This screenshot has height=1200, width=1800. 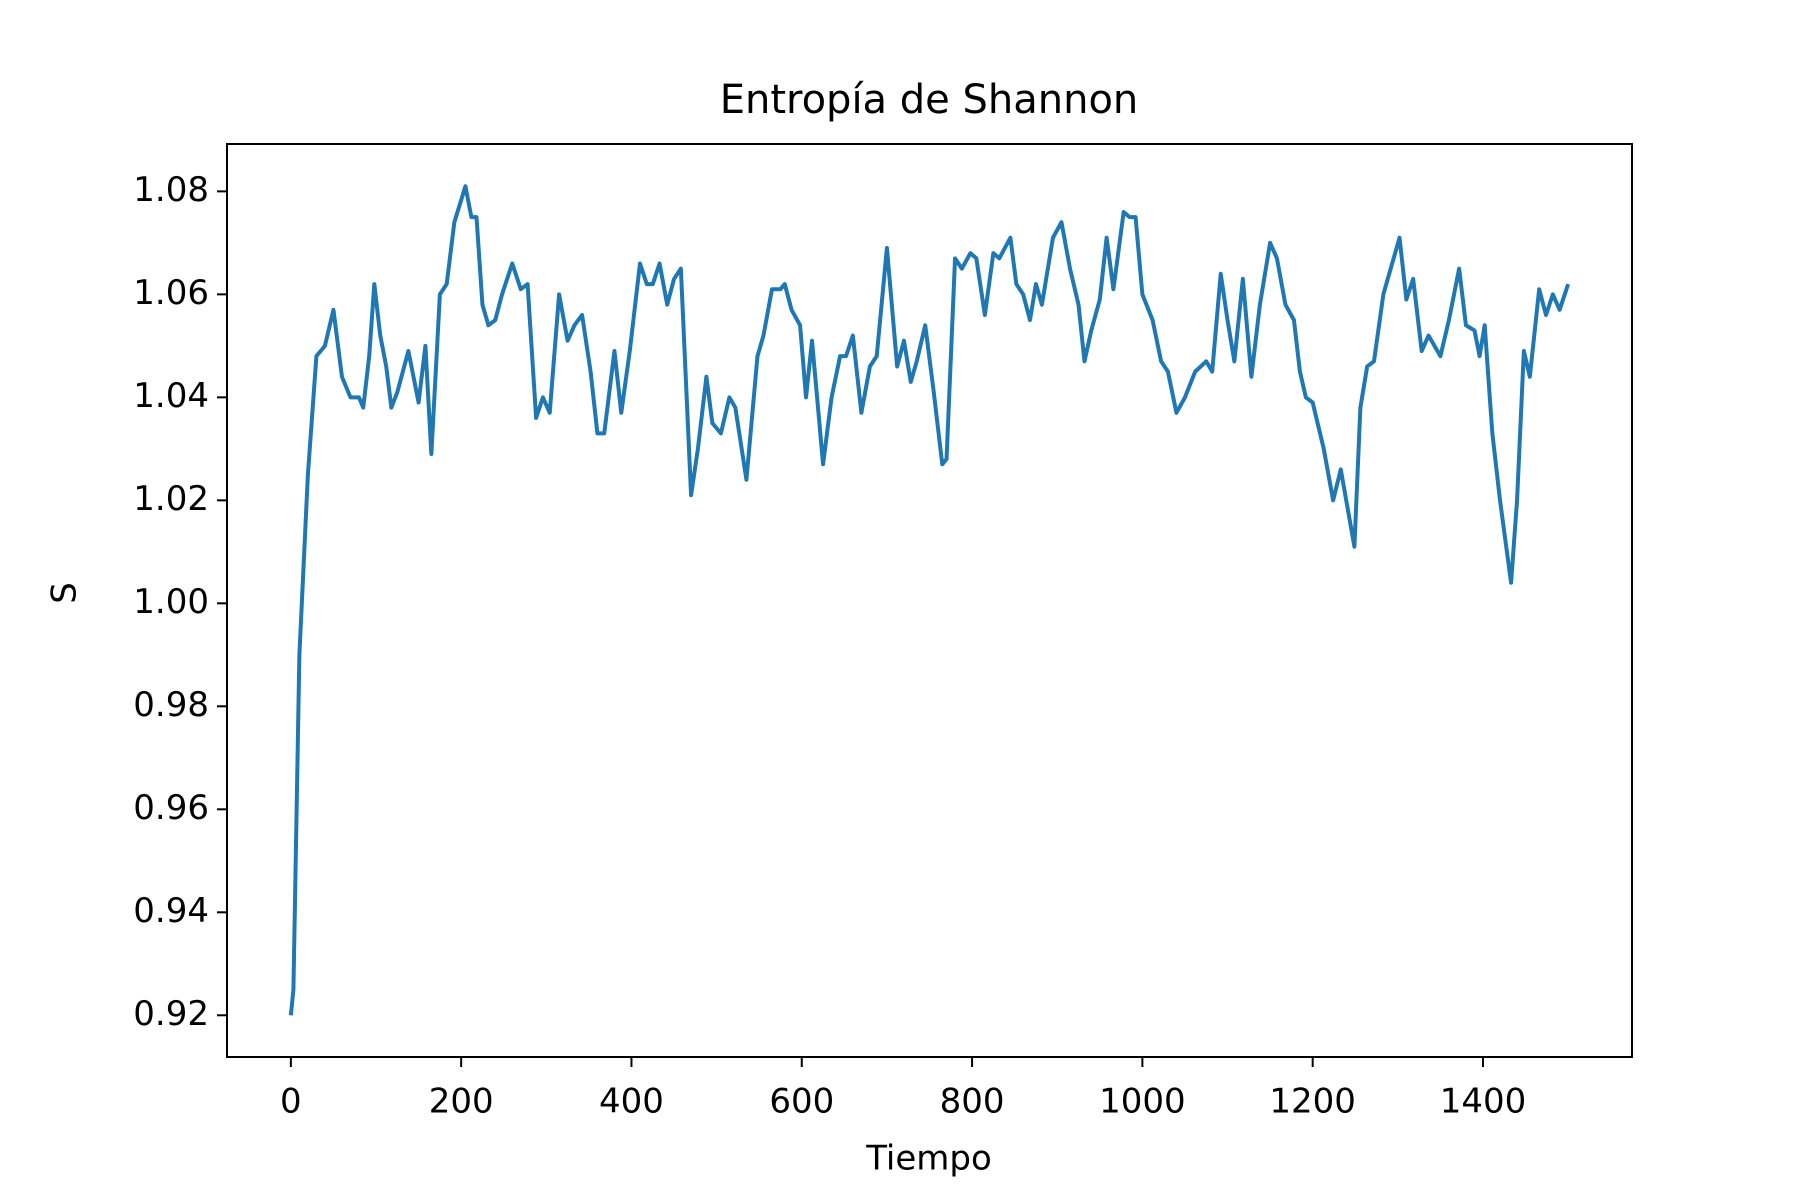 I want to click on x-tick-label: 1000, so click(x=1142, y=1102).